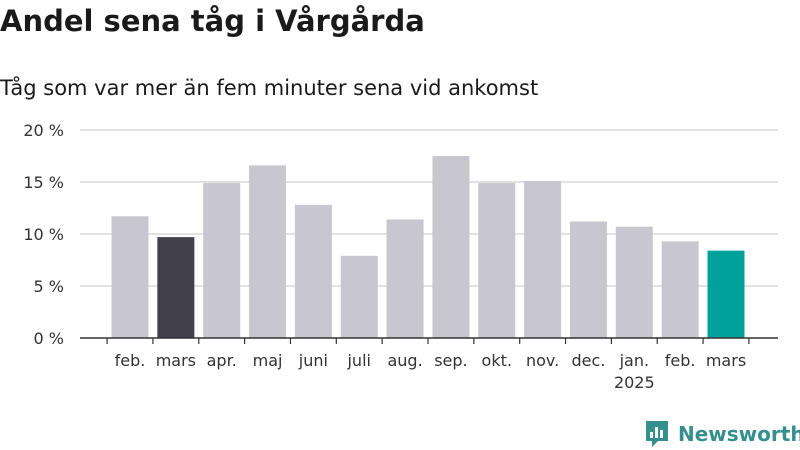 The image size is (800, 450). I want to click on x-tick-label: dec., so click(589, 360).